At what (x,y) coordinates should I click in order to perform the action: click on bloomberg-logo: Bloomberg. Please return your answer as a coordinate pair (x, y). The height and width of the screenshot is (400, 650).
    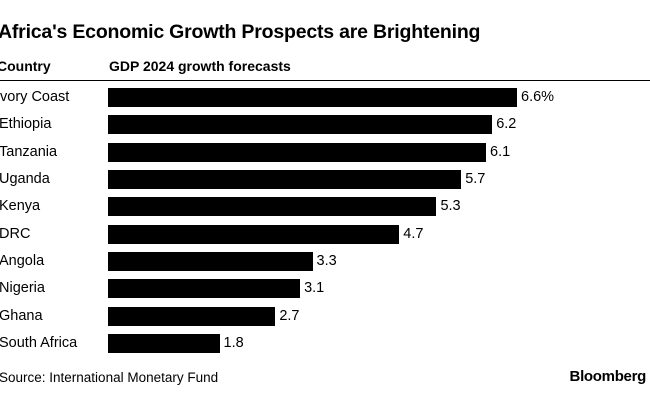
    Looking at the image, I should click on (608, 376).